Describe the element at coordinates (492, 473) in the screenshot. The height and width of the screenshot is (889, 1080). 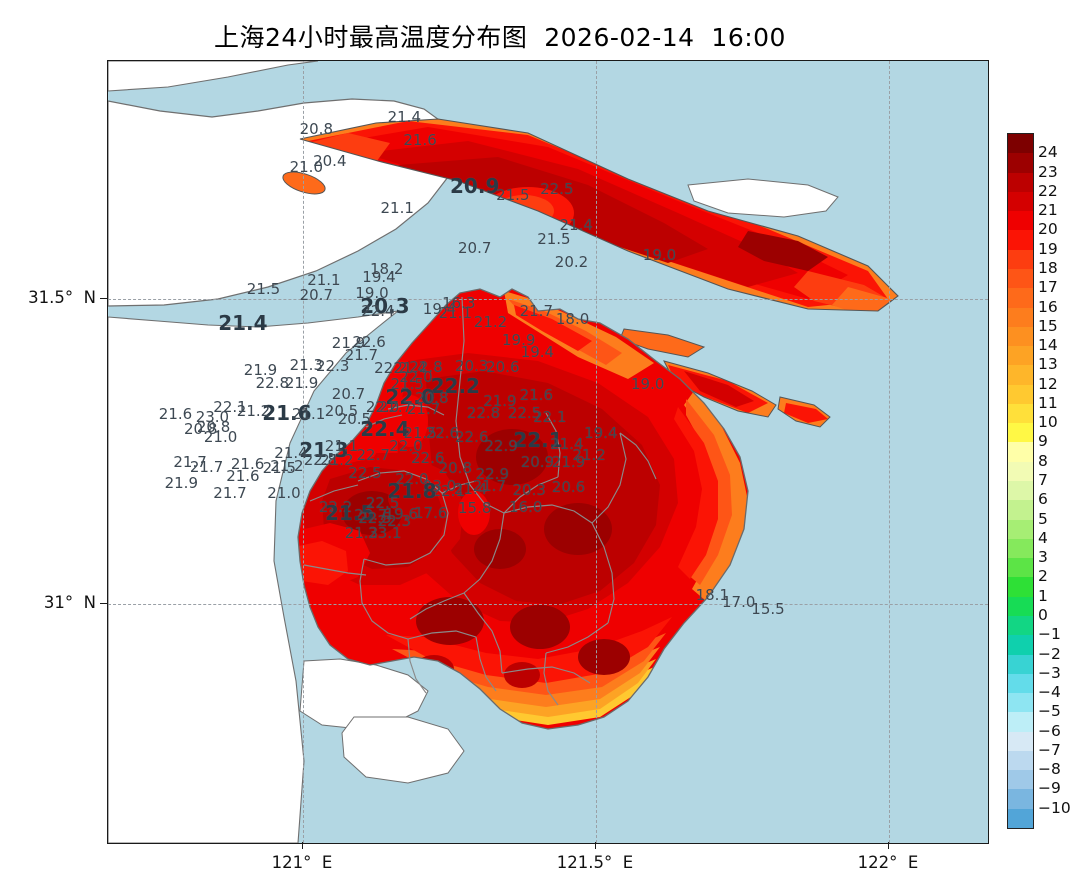
I see `station-value: 22.9` at that location.